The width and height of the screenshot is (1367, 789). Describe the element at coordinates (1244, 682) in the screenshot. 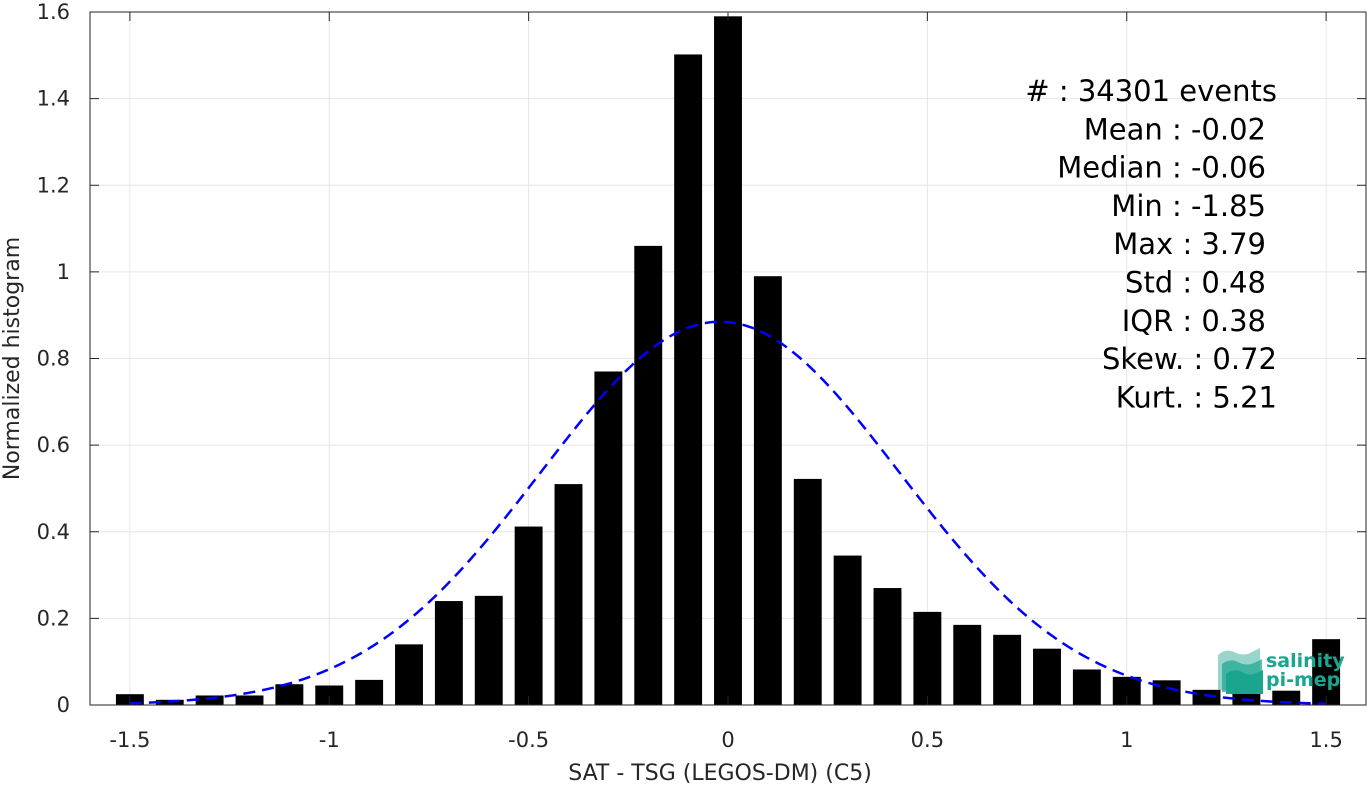

I see `logo-wave-front` at that location.